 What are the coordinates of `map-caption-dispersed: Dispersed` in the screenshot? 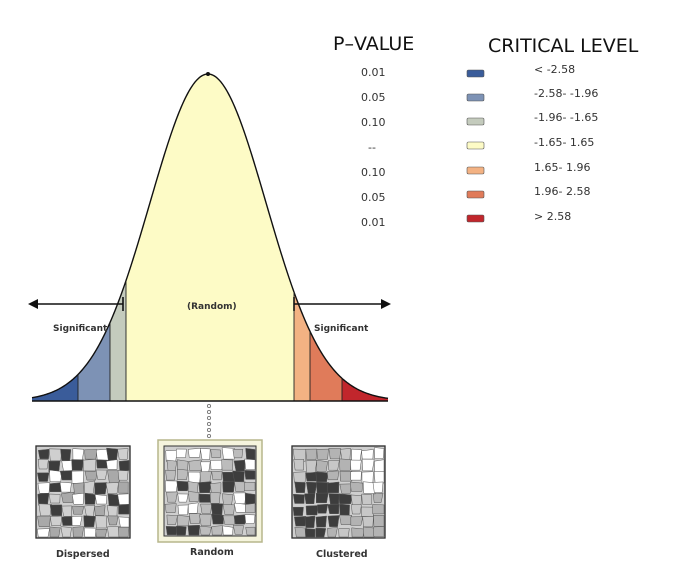 It's located at (83, 554).